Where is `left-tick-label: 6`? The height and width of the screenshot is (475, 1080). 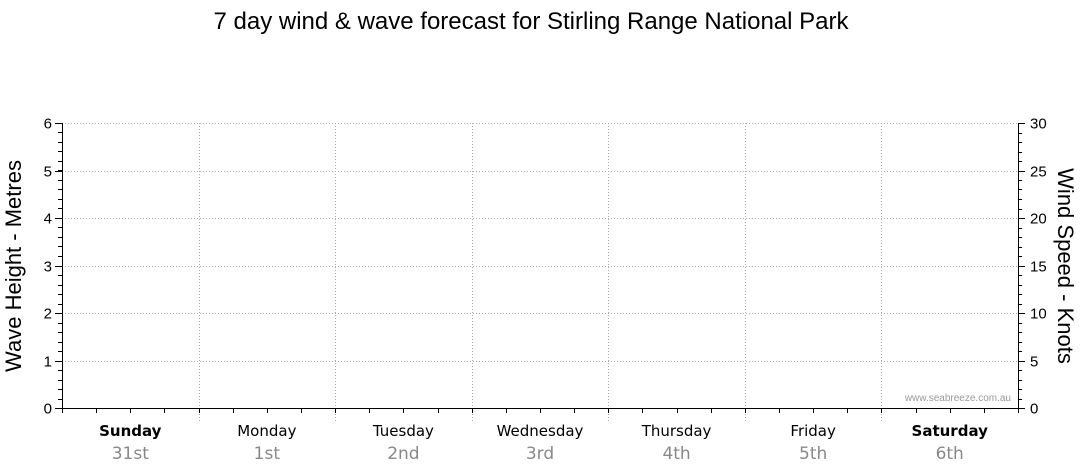 left-tick-label: 6 is located at coordinates (48, 124).